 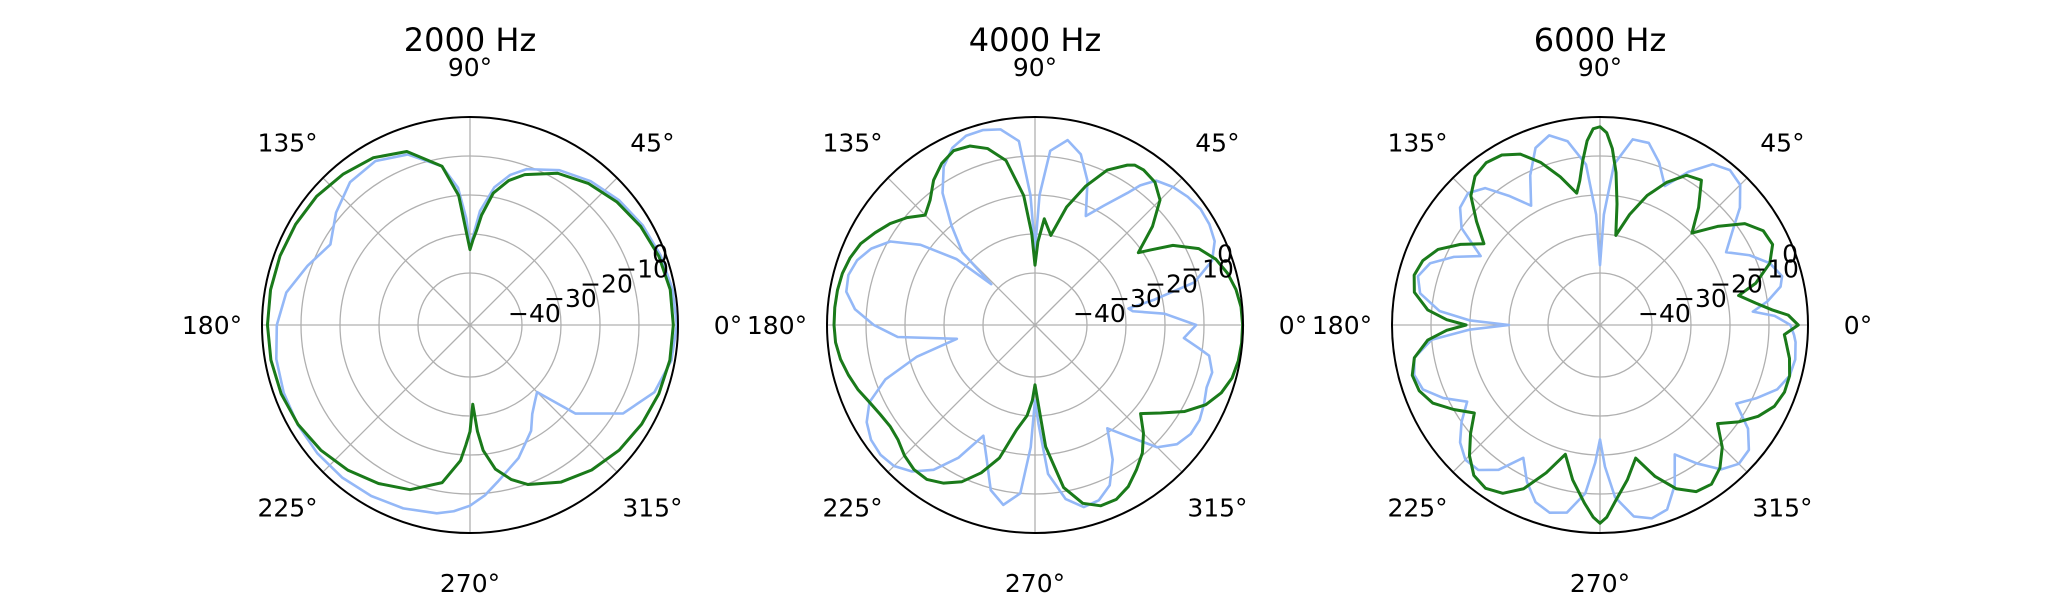 I want to click on chart-title: 2000 Hz, so click(x=470, y=40).